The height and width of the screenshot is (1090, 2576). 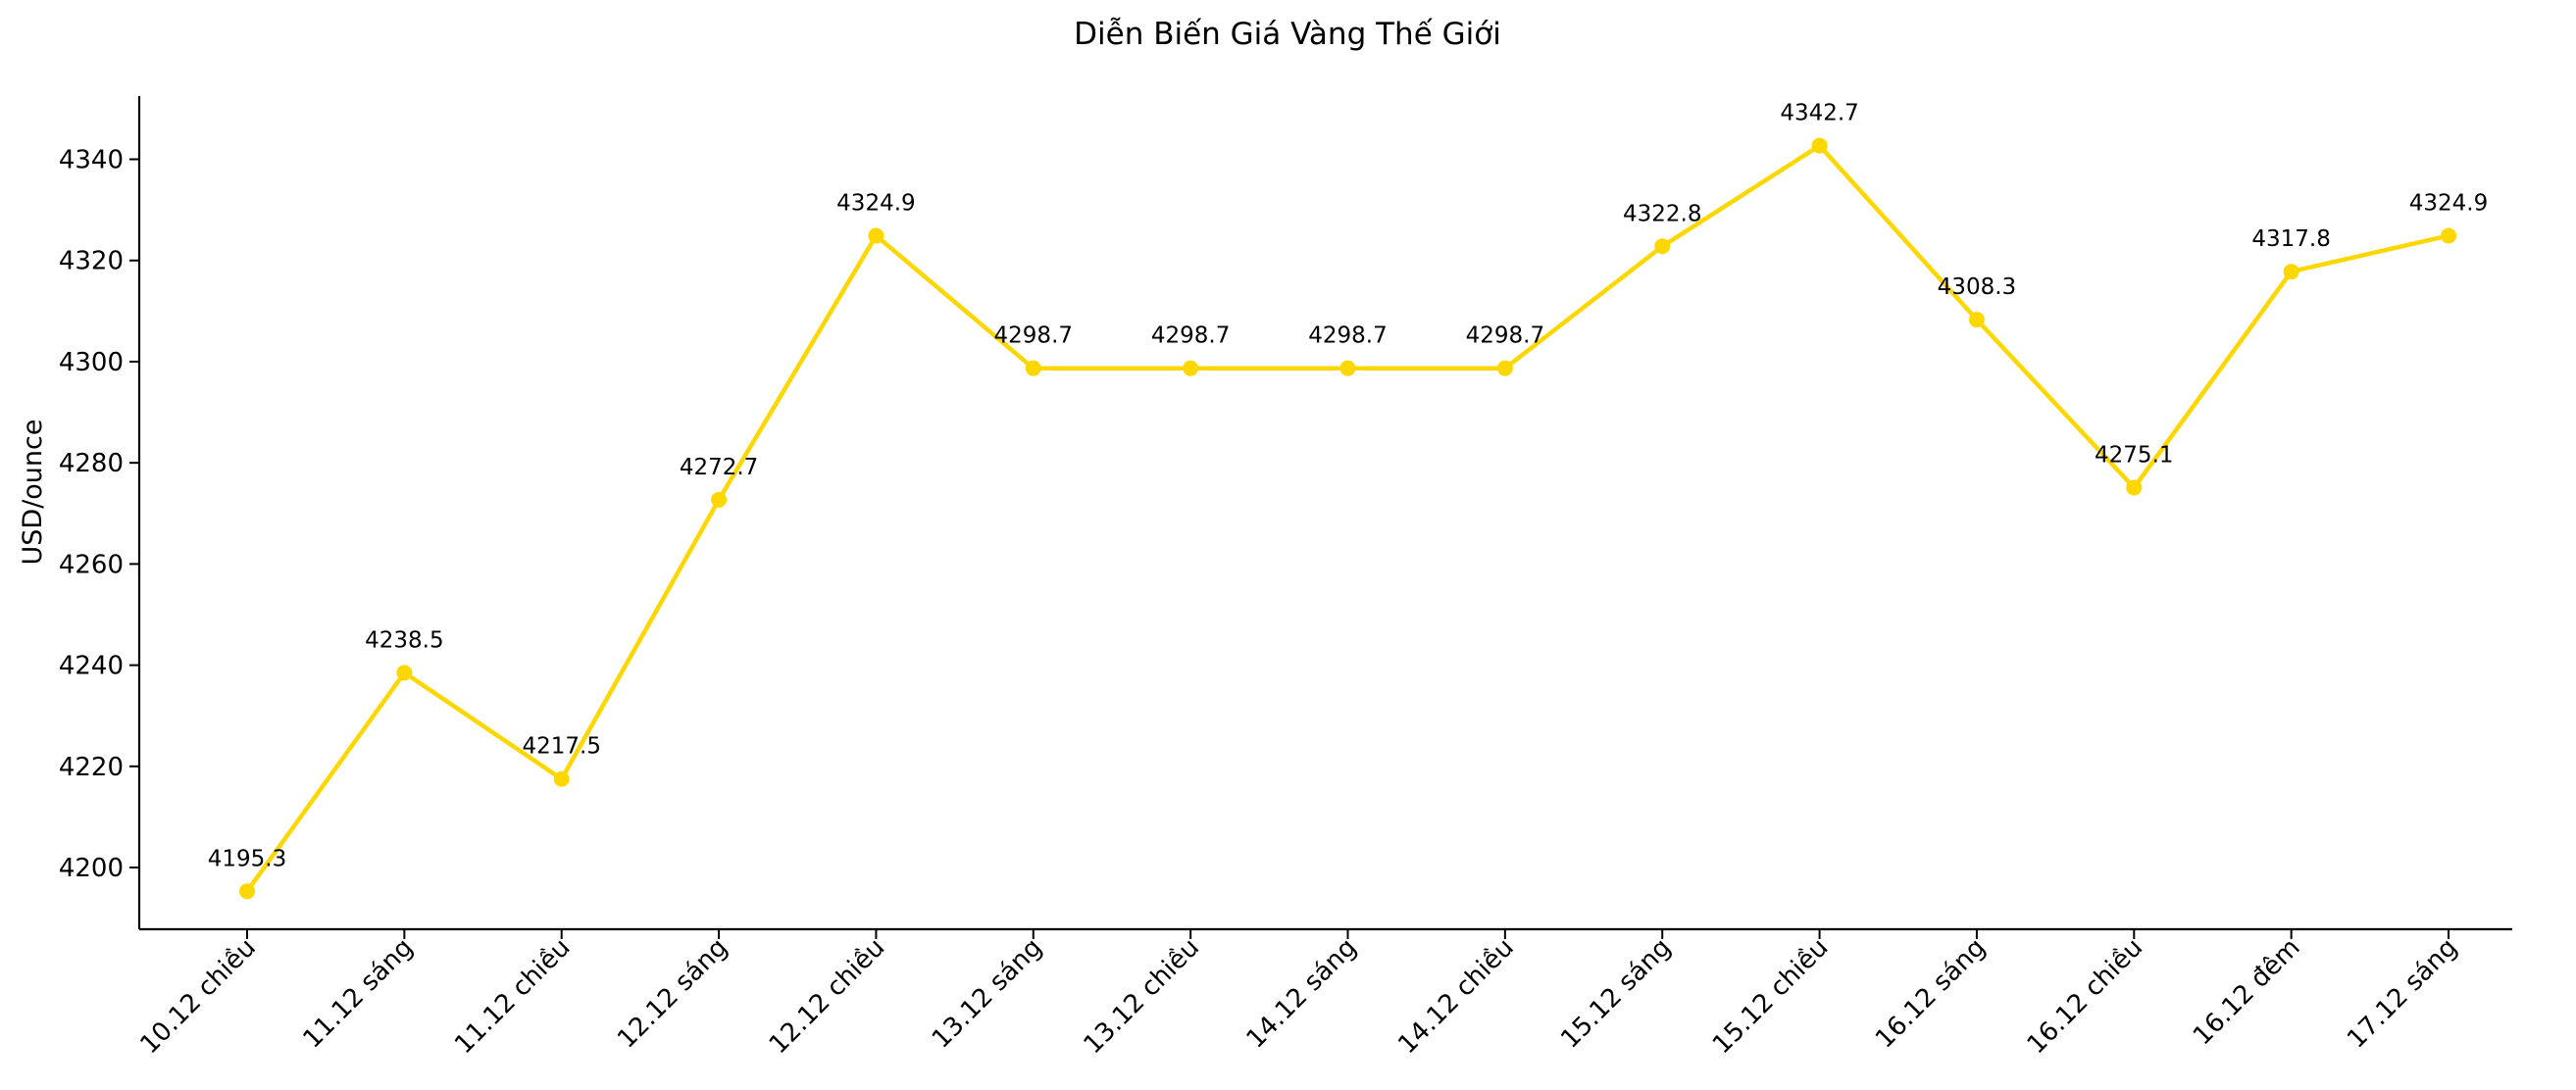 What do you see at coordinates (91, 160) in the screenshot?
I see `y-tick-label: 4340` at bounding box center [91, 160].